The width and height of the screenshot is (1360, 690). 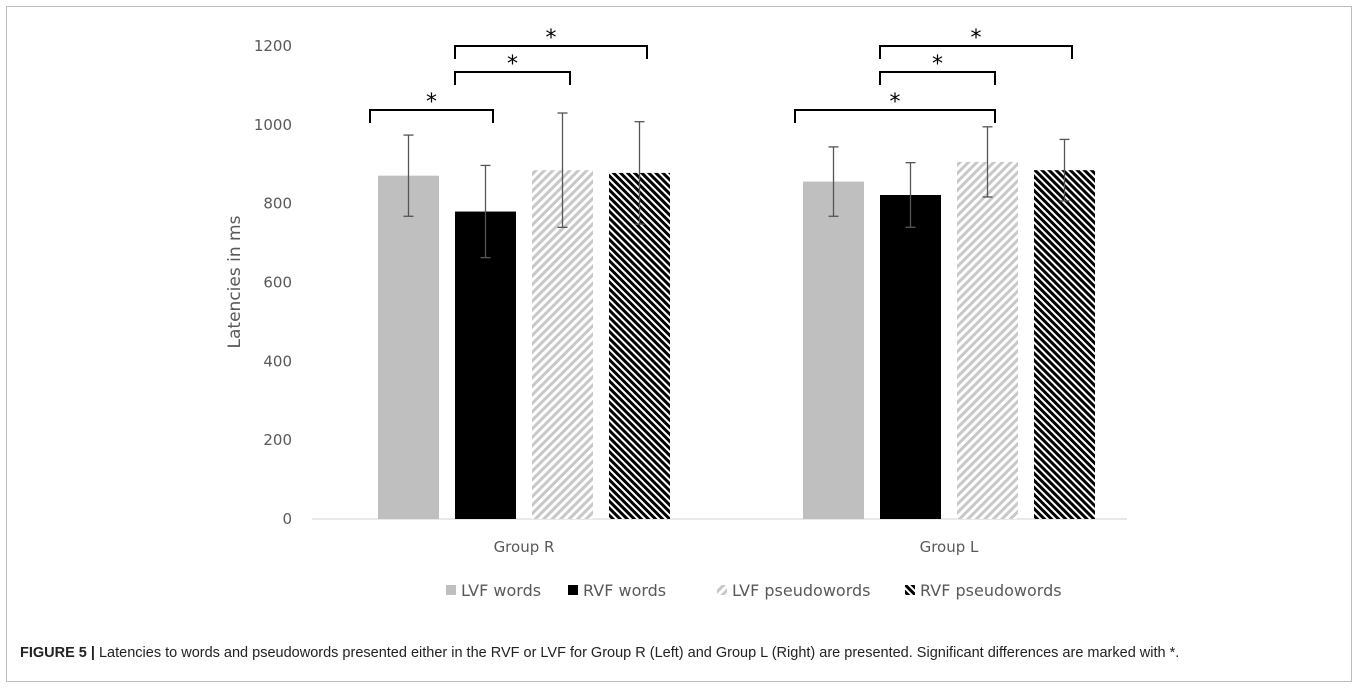 What do you see at coordinates (273, 125) in the screenshot?
I see `y-tick-label: 1000` at bounding box center [273, 125].